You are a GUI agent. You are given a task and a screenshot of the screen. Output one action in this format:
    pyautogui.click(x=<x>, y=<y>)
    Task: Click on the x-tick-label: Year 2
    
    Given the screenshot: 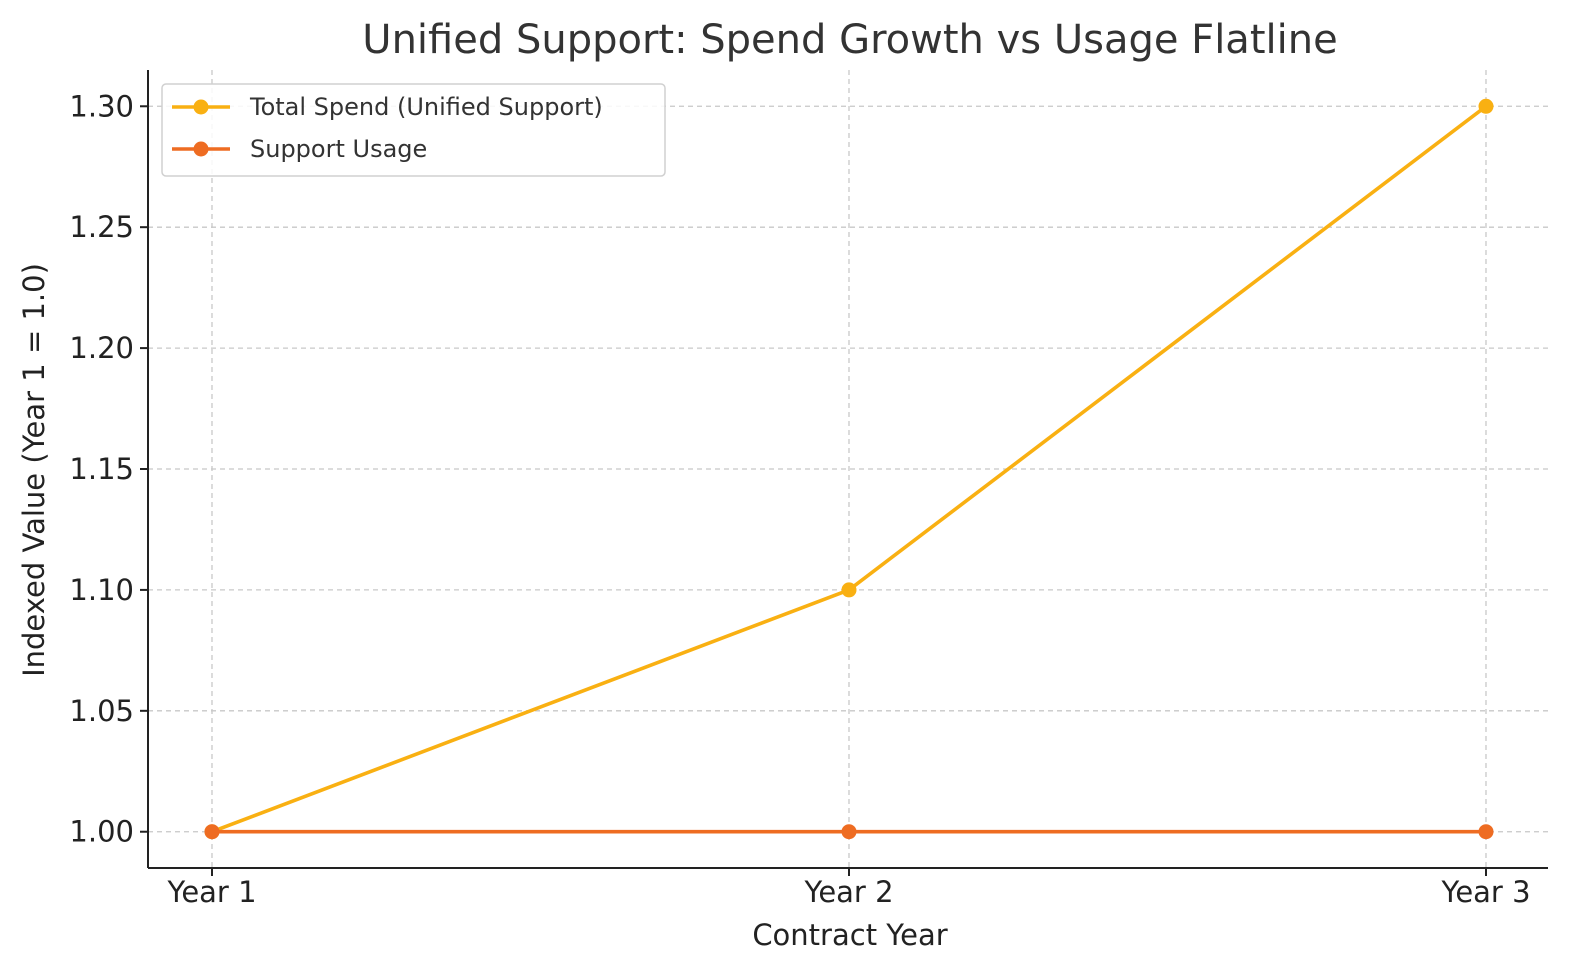 What is the action you would take?
    pyautogui.click(x=848, y=892)
    